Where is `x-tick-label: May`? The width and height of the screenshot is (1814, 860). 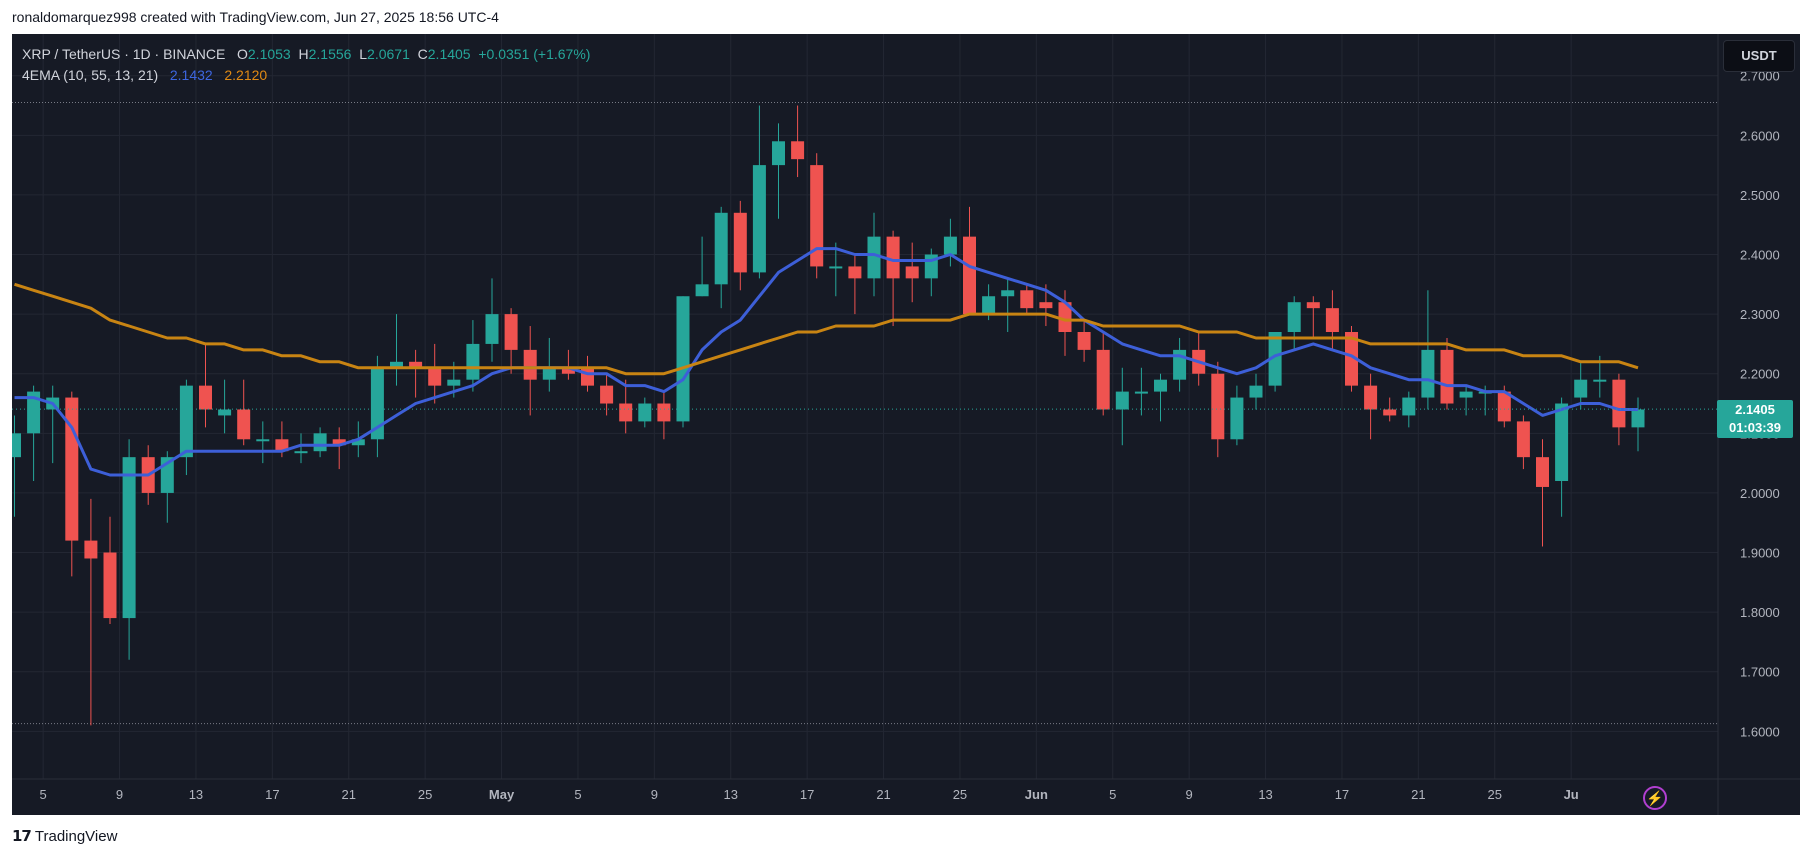
x-tick-label: May is located at coordinates (502, 794).